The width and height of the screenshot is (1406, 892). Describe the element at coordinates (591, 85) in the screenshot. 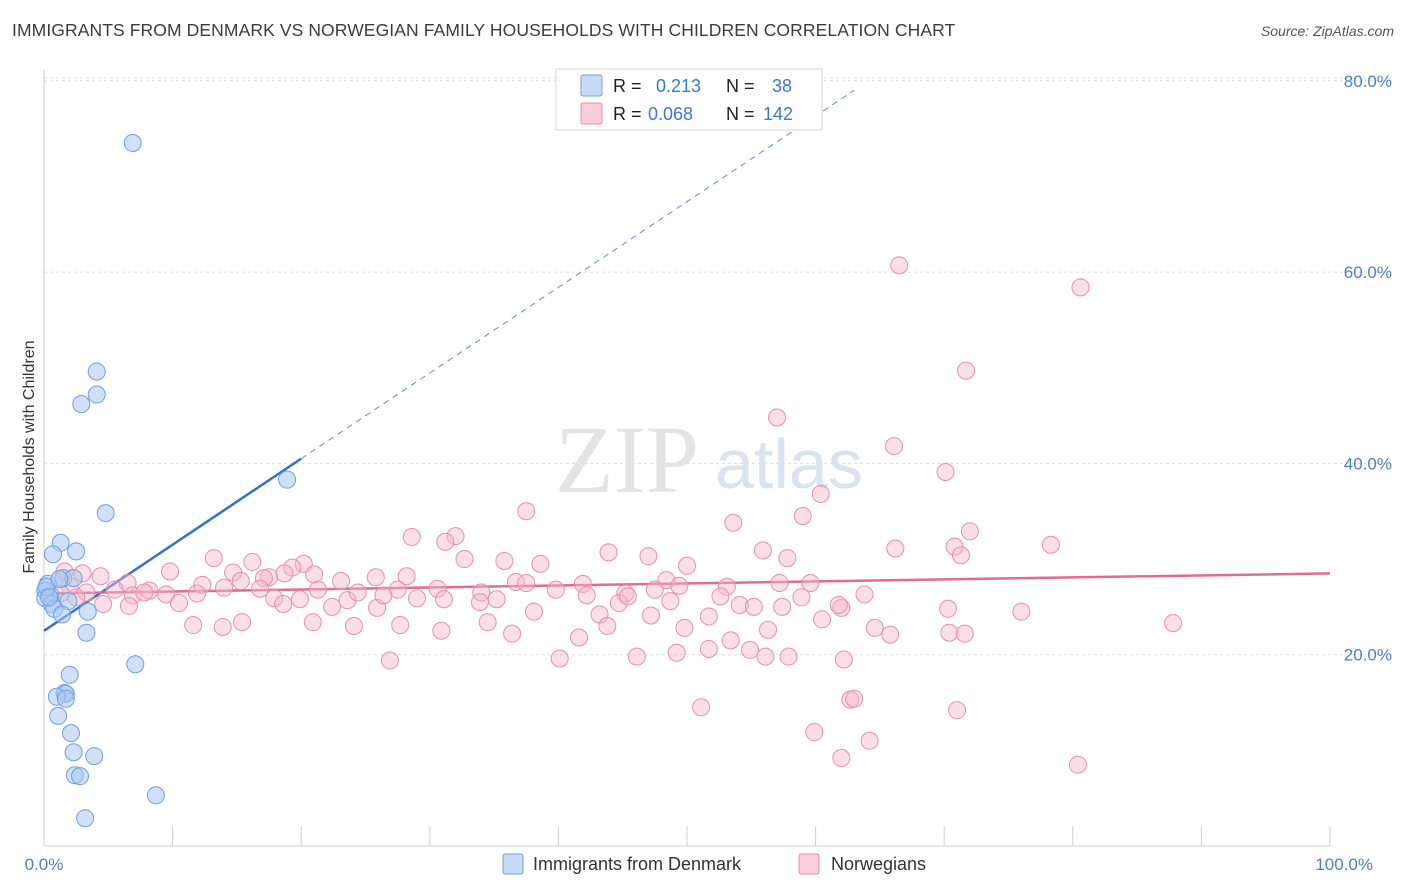

I see `legend-swatch-blue` at that location.